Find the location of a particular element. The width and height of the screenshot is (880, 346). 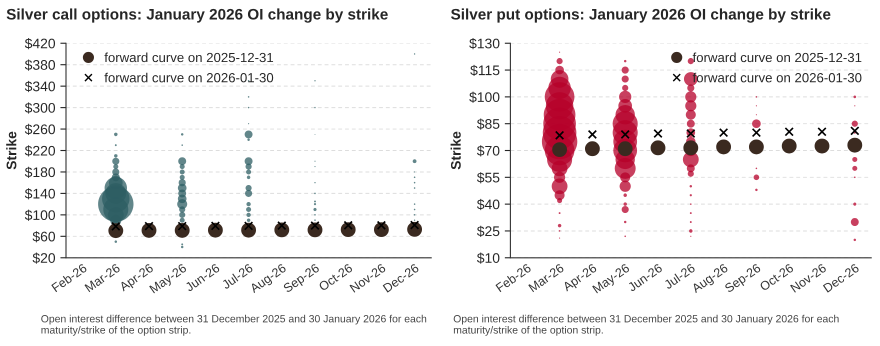

y-tick-label: $70 is located at coordinates (488, 151).